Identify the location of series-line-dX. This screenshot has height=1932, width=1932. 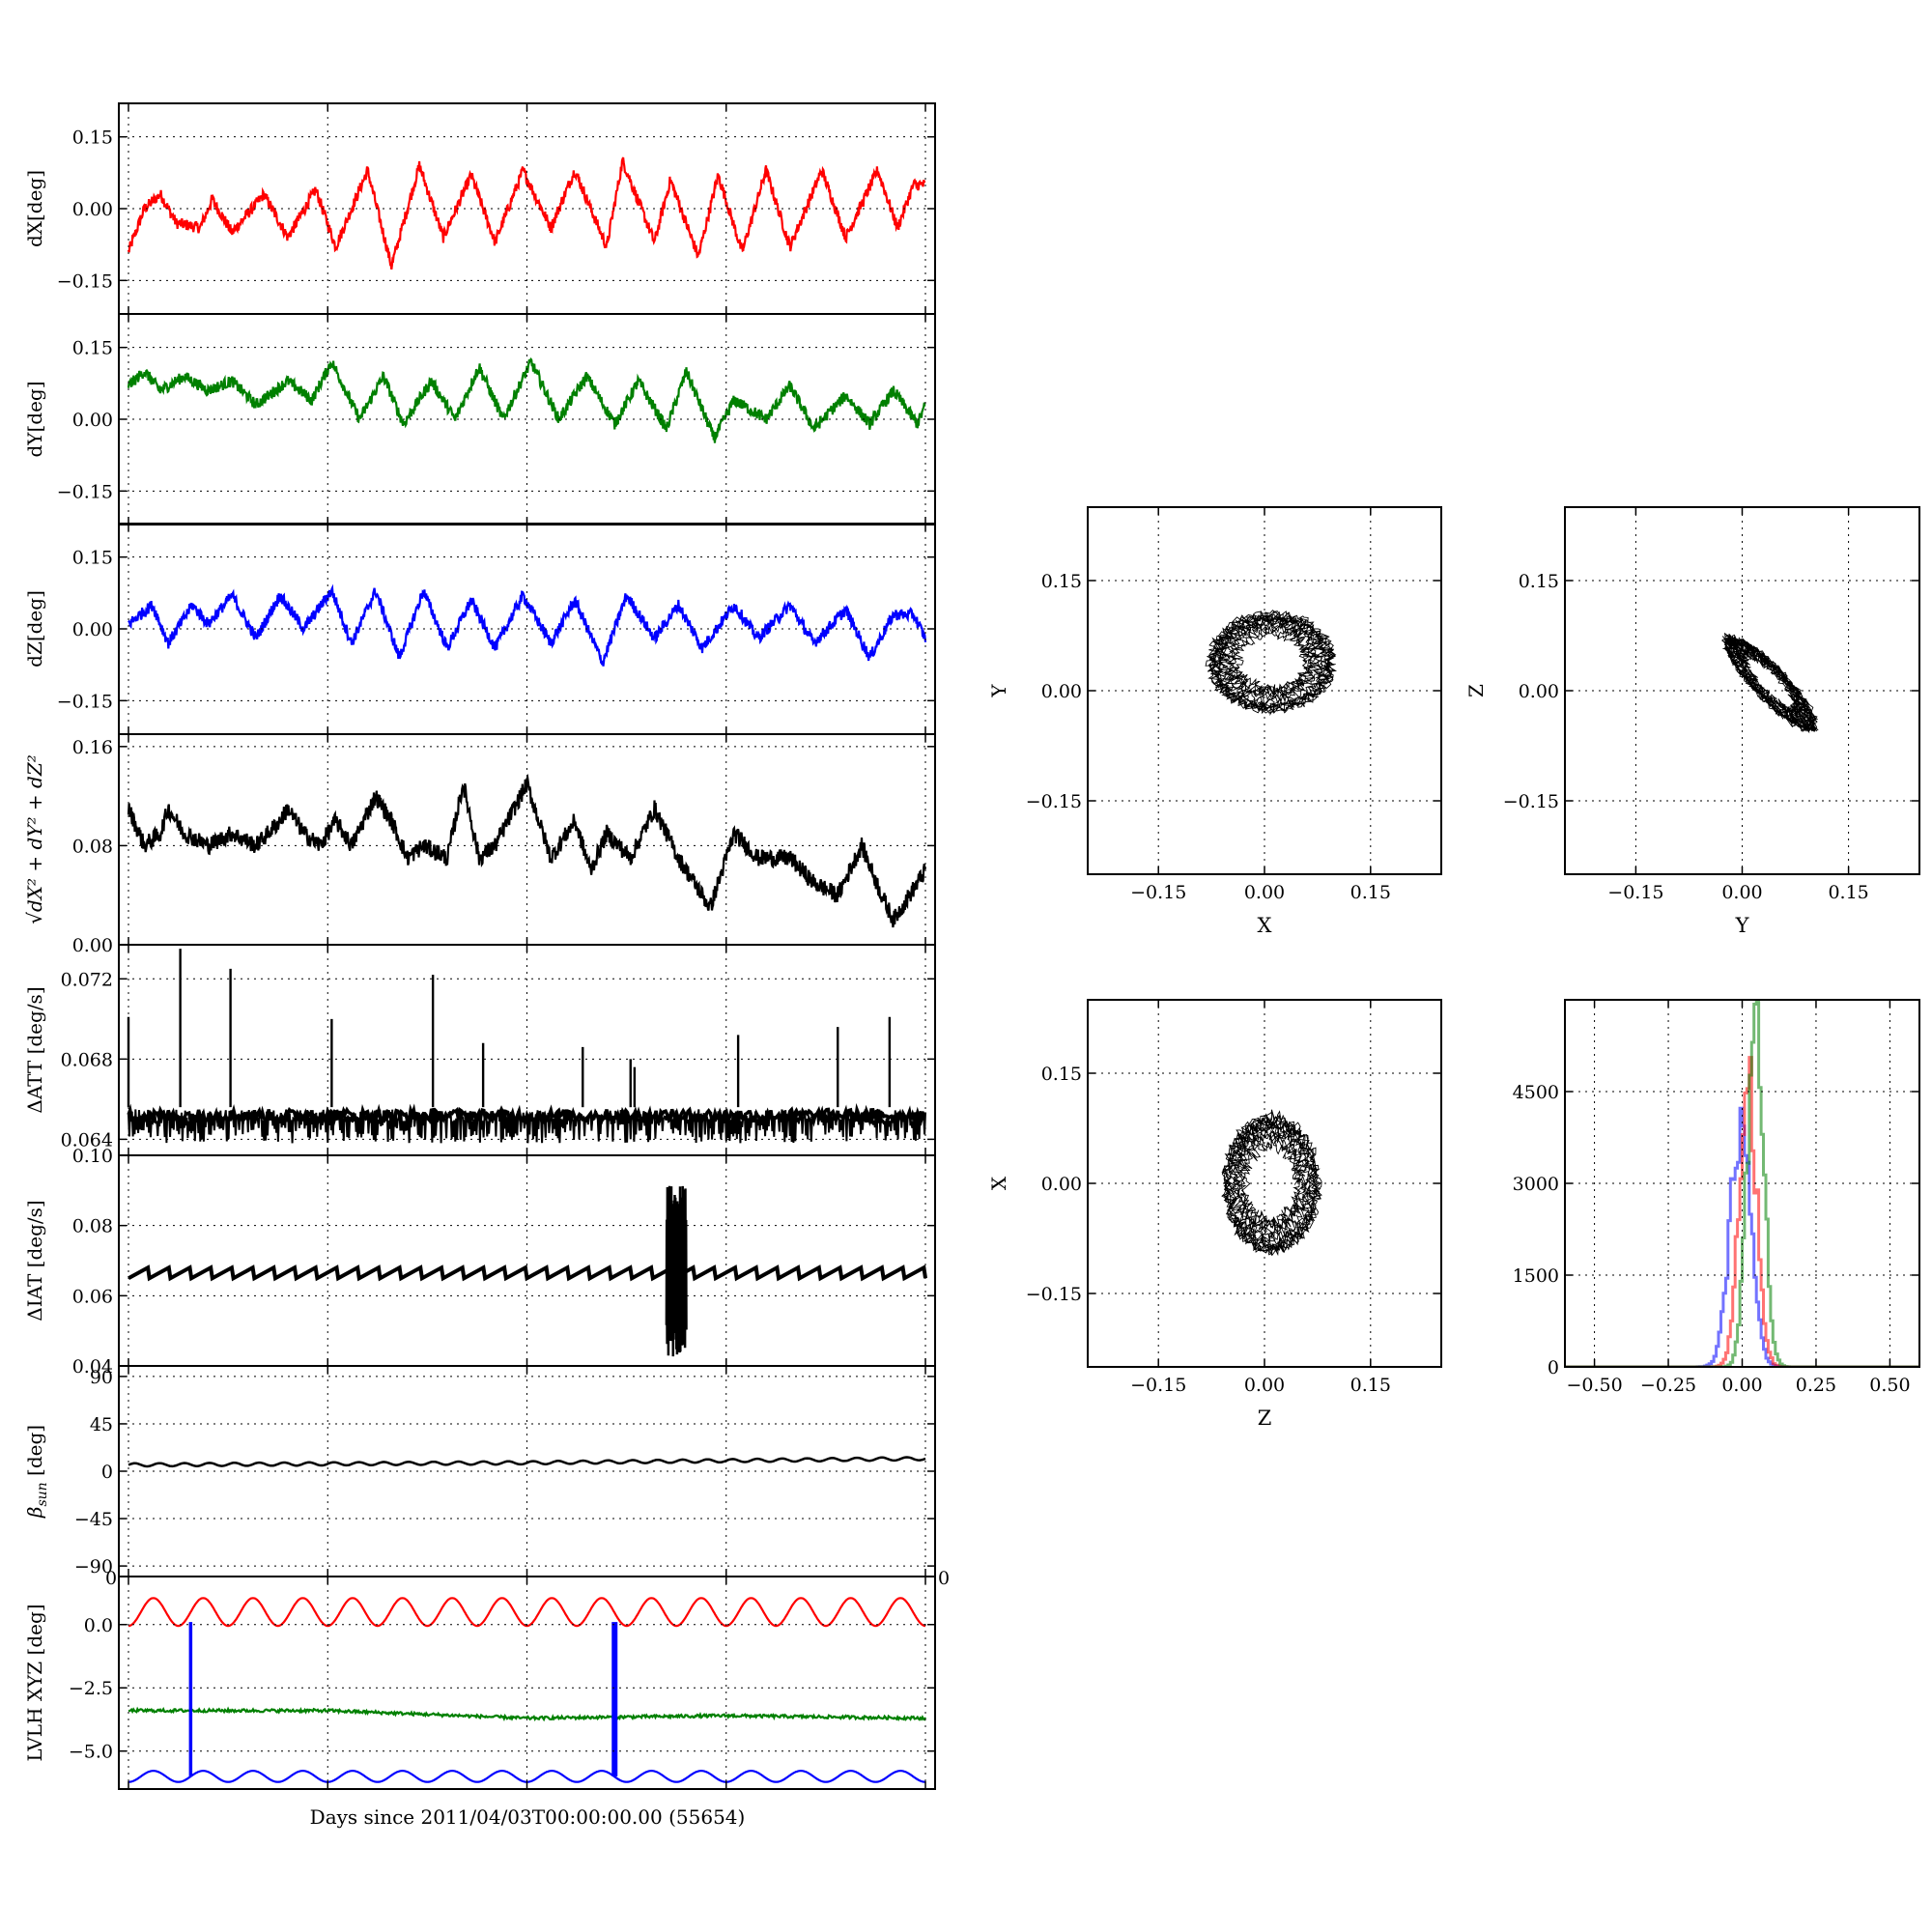
(526, 213).